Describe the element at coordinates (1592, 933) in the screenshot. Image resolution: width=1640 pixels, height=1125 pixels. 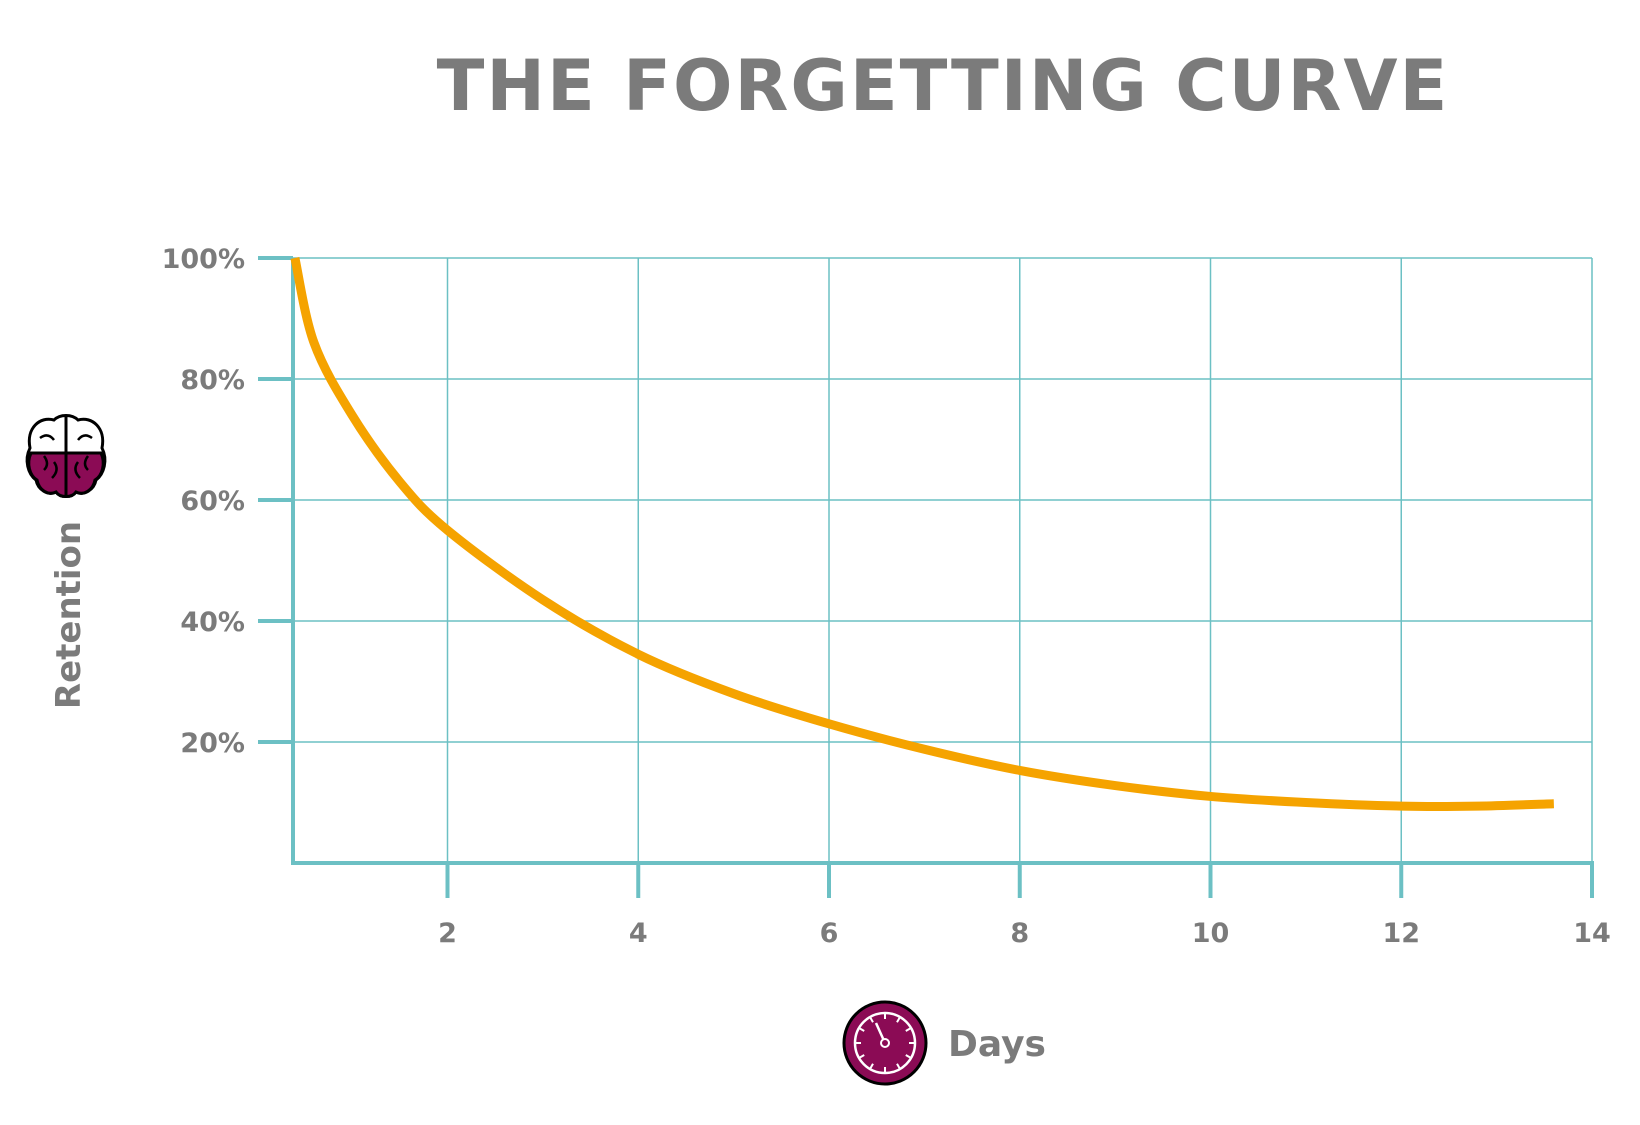
I see `x-tick-label: 14` at that location.